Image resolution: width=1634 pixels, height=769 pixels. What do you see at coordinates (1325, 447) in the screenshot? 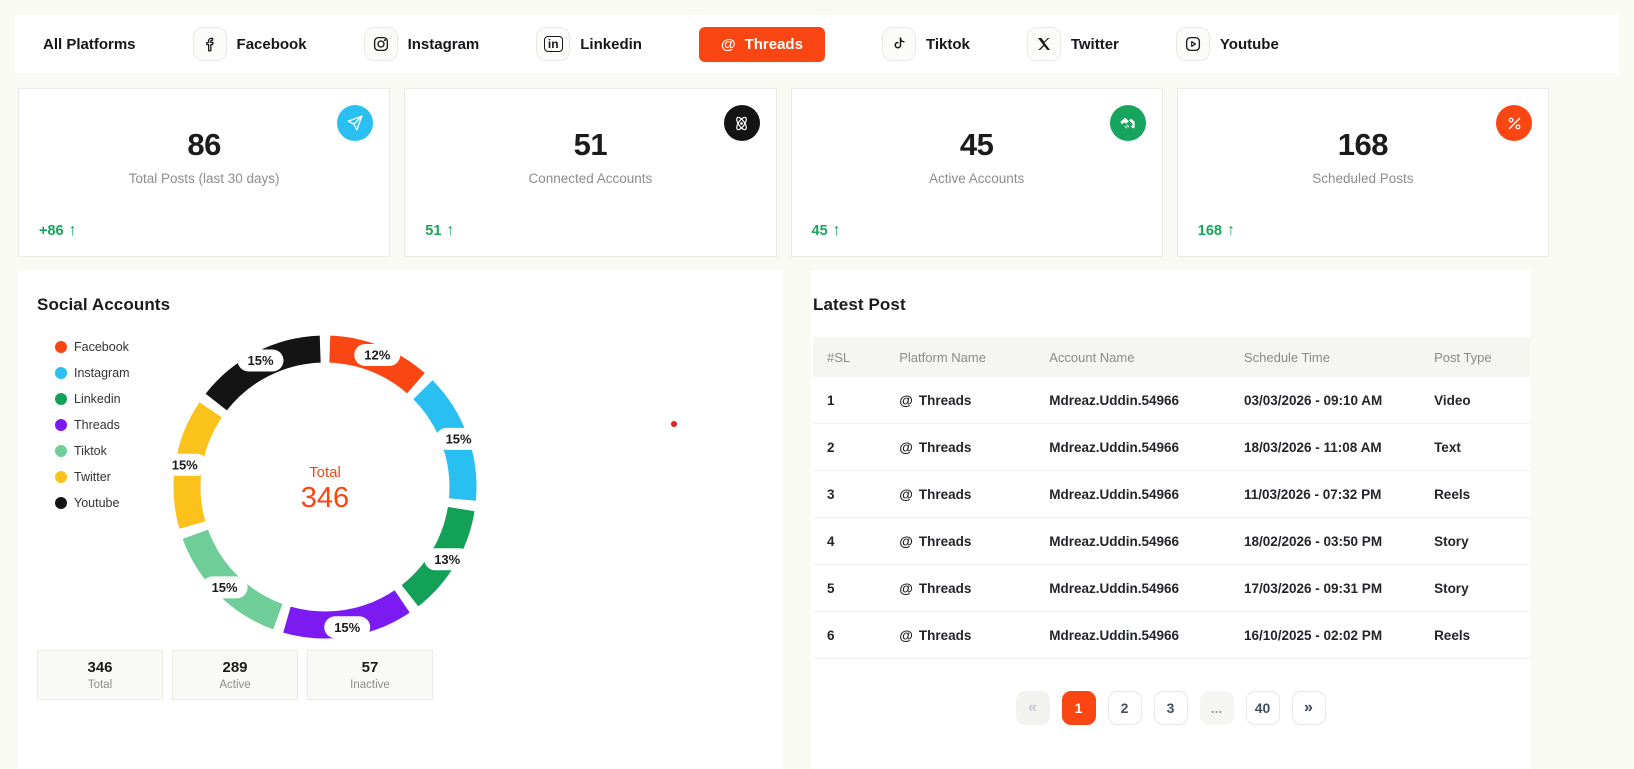
I see `cell-schedule-time: 18/03/2026 - 11:08 AM` at bounding box center [1325, 447].